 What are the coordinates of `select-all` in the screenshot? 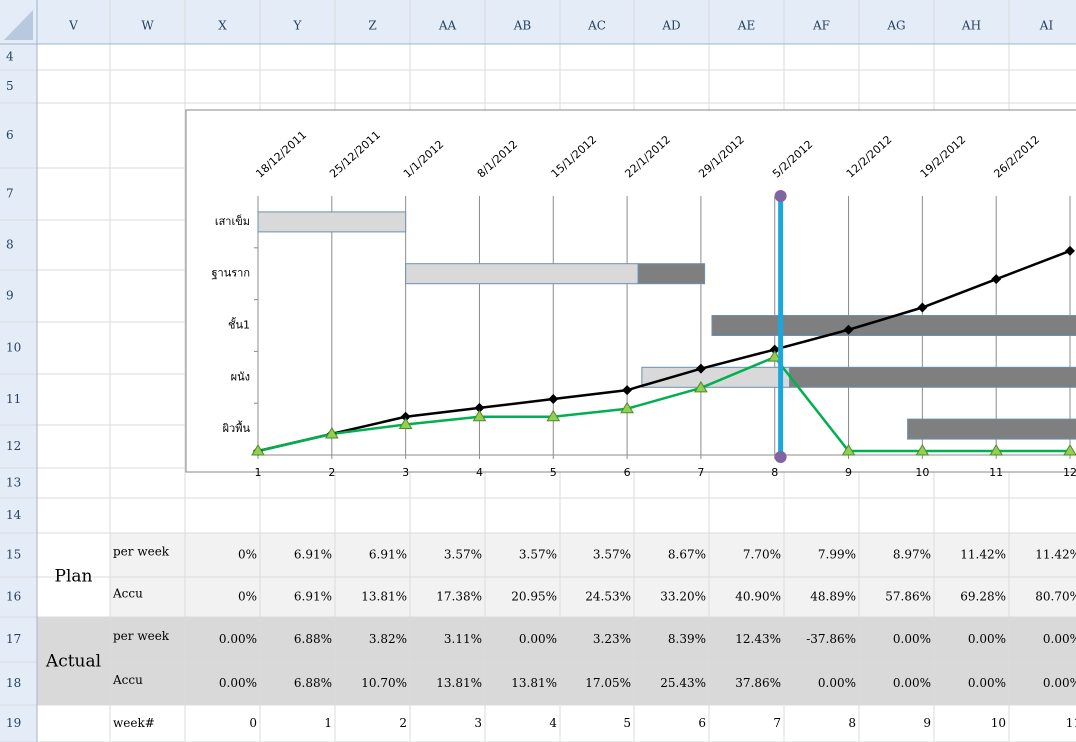 It's located at (18, 25).